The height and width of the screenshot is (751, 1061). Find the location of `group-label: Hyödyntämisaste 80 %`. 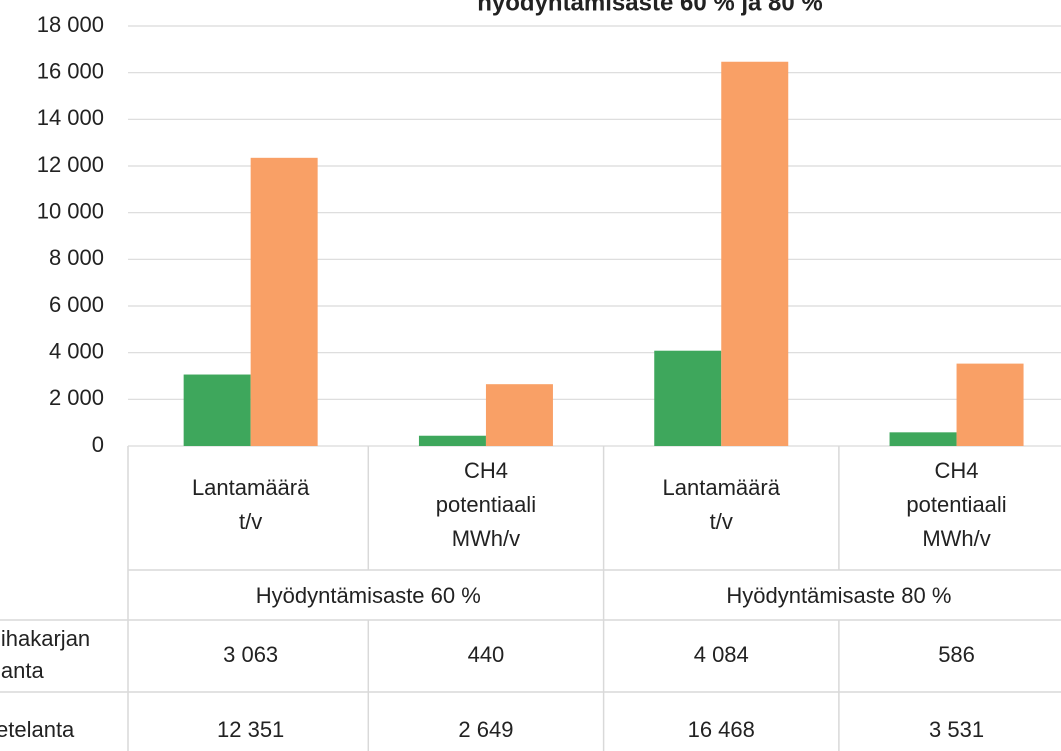

group-label: Hyödyntämisaste 80 % is located at coordinates (838, 595).